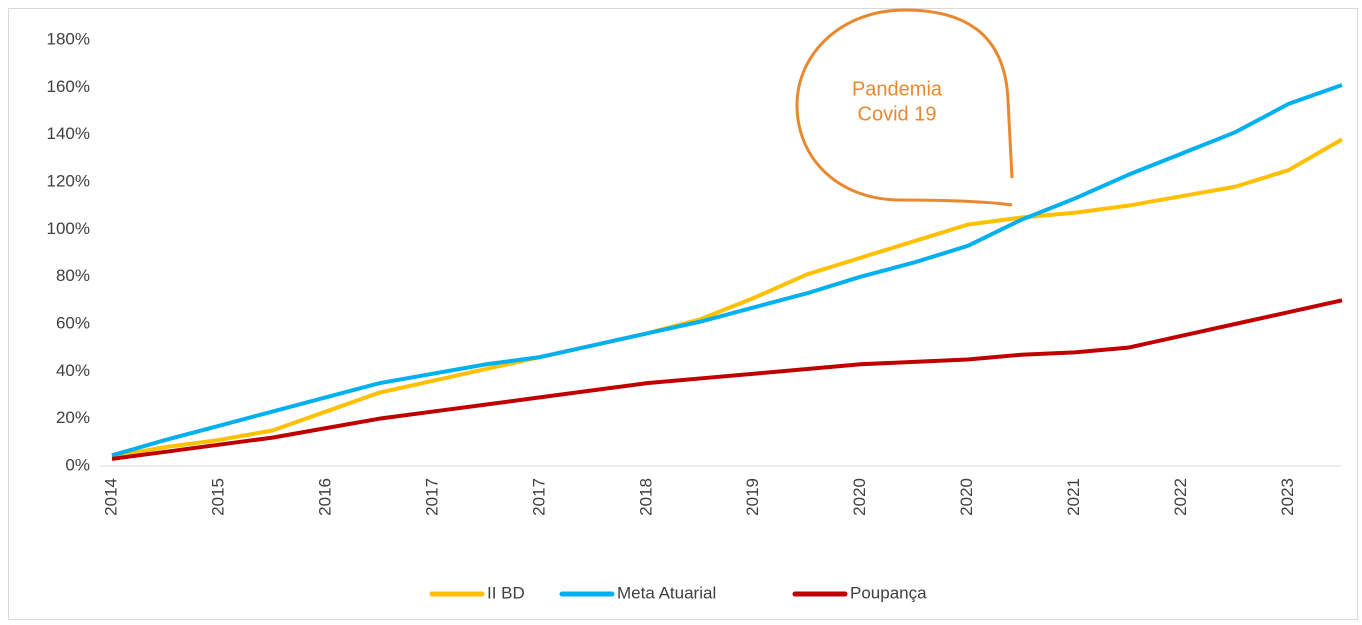 This screenshot has width=1362, height=625. Describe the element at coordinates (666, 592) in the screenshot. I see `legend-label: Meta Atuarial` at that location.